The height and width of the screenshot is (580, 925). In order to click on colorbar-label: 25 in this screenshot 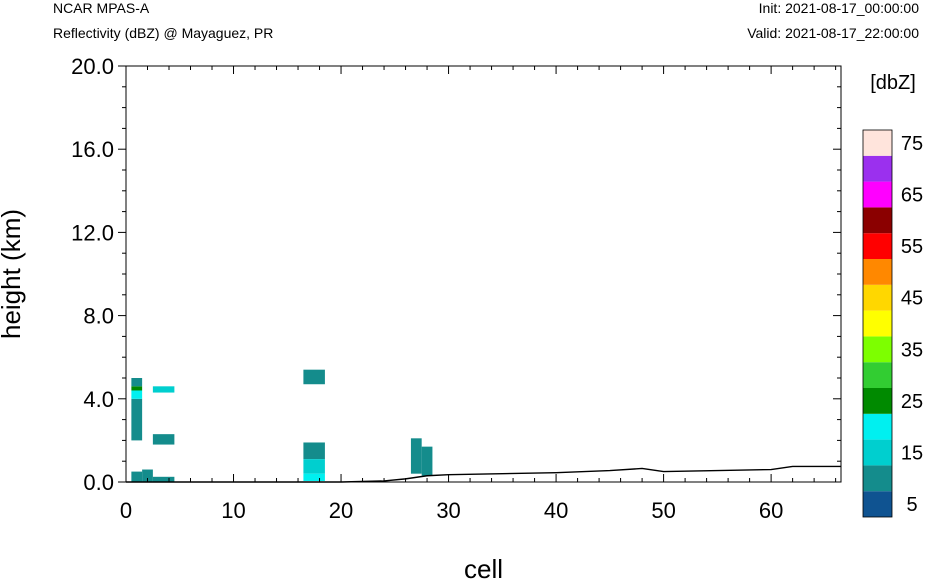, I will do `click(912, 402)`.